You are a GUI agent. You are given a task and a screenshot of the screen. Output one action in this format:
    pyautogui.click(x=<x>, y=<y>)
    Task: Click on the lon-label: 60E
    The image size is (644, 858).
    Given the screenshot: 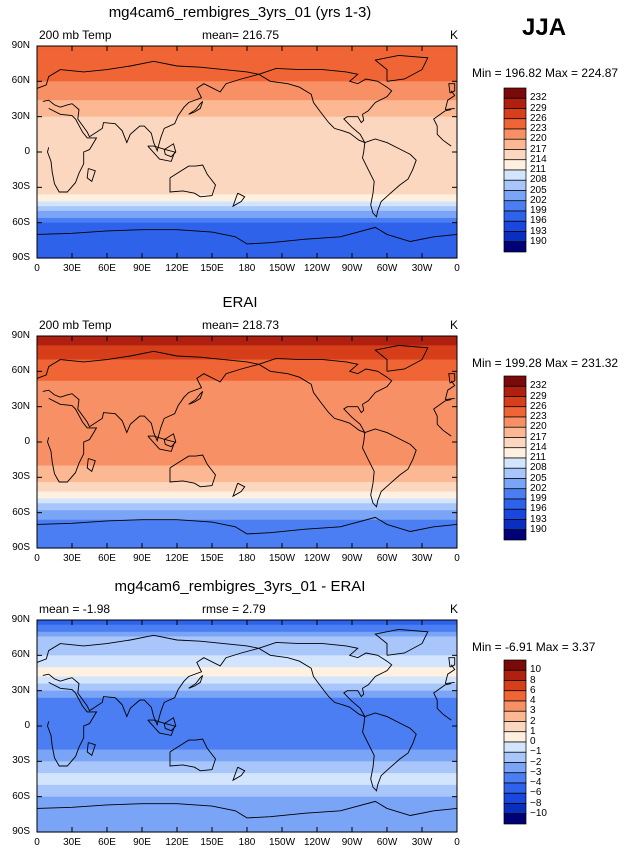 What is the action you would take?
    pyautogui.click(x=107, y=268)
    